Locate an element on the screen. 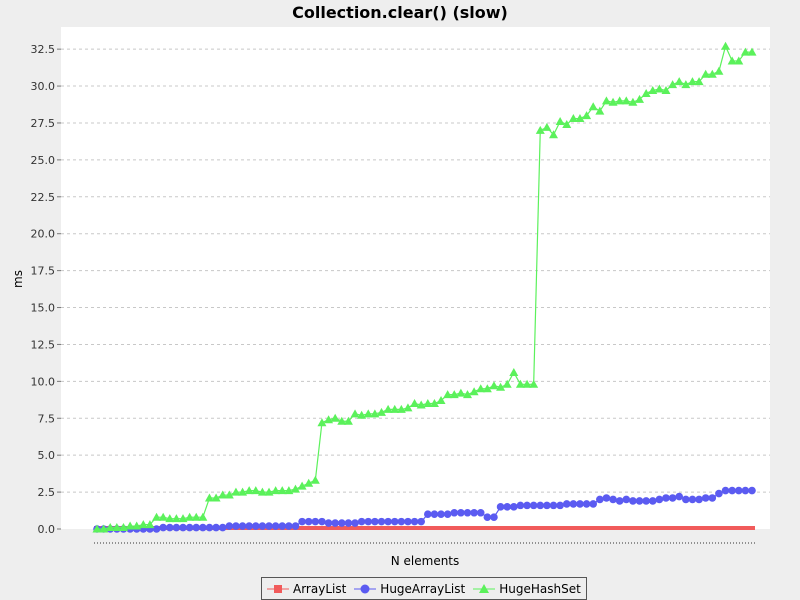  y-tick-label: 22.5 is located at coordinates (43, 197).